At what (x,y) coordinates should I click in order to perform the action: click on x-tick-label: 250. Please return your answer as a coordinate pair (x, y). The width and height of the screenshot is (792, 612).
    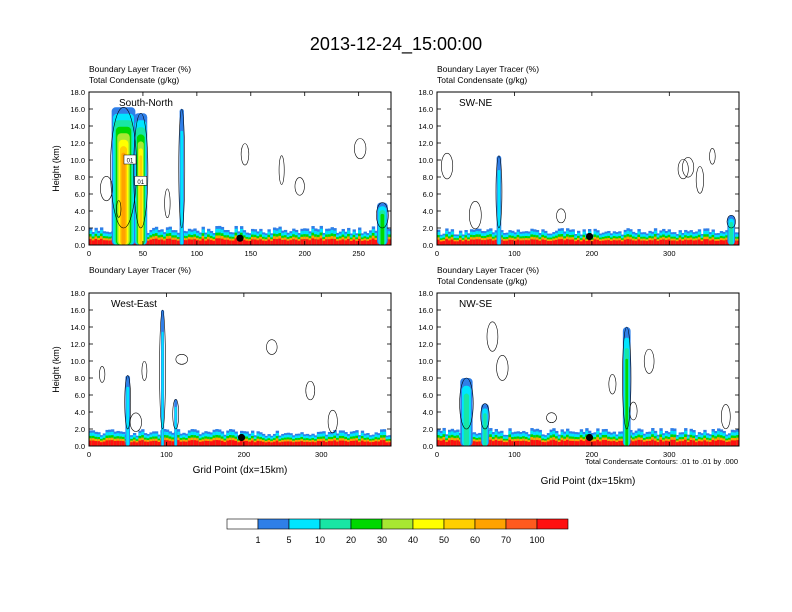
    Looking at the image, I should click on (358, 253).